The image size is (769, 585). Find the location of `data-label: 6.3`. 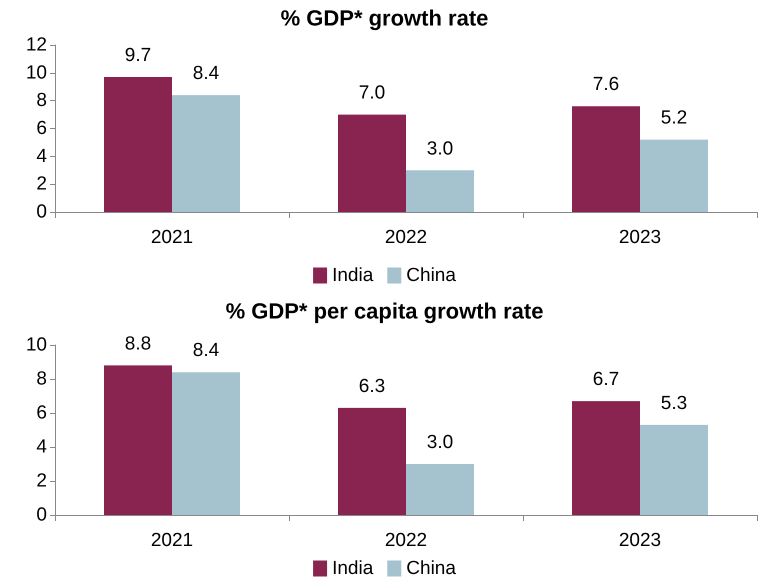

data-label: 6.3 is located at coordinates (372, 386).